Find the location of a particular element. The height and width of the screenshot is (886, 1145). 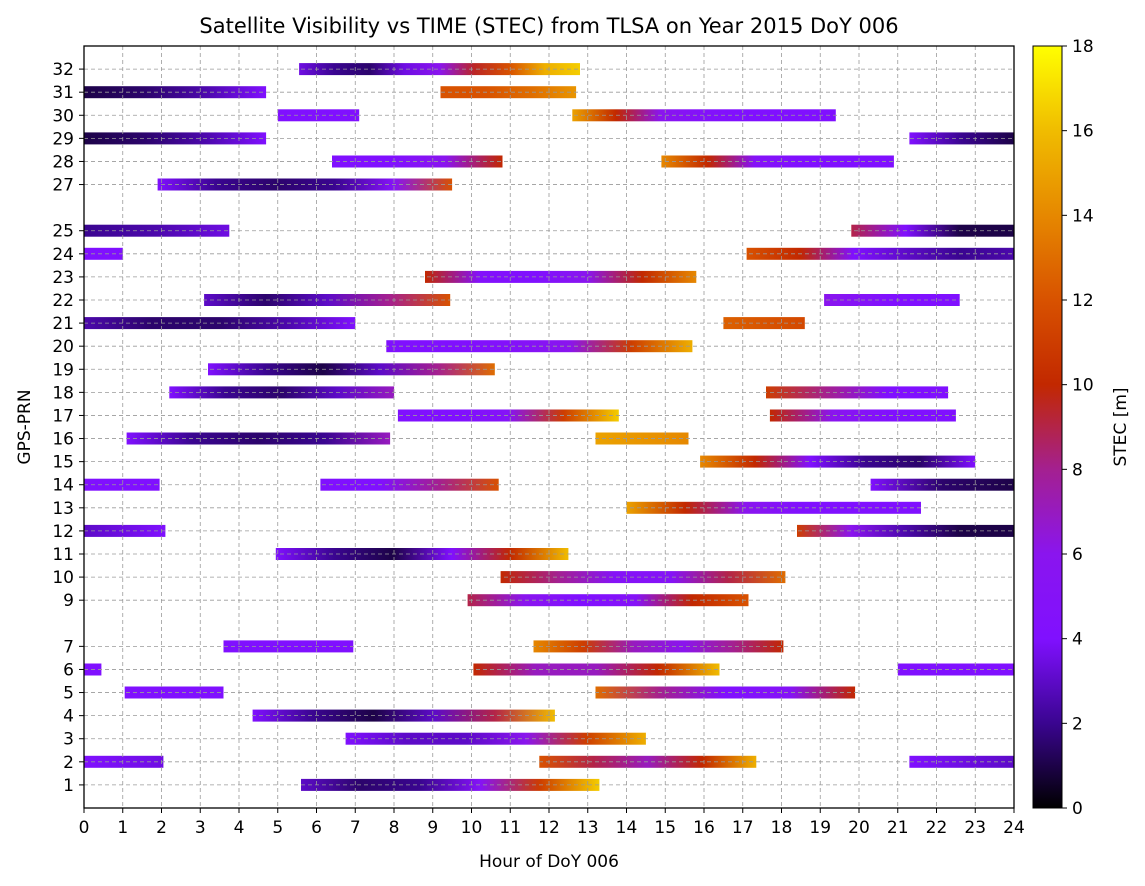

x-tick-label: 4 is located at coordinates (239, 828).